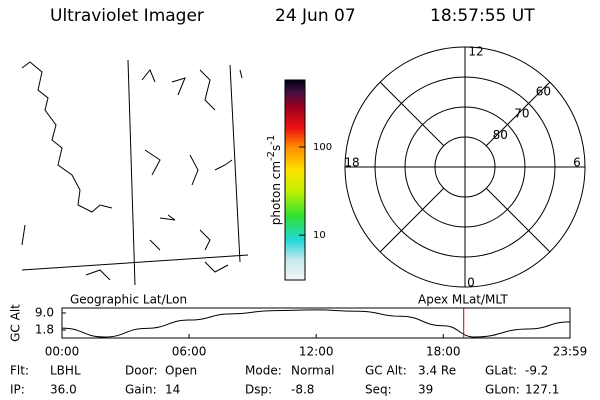 The height and width of the screenshot is (400, 600). I want to click on polar-ring-label: 80, so click(500, 135).